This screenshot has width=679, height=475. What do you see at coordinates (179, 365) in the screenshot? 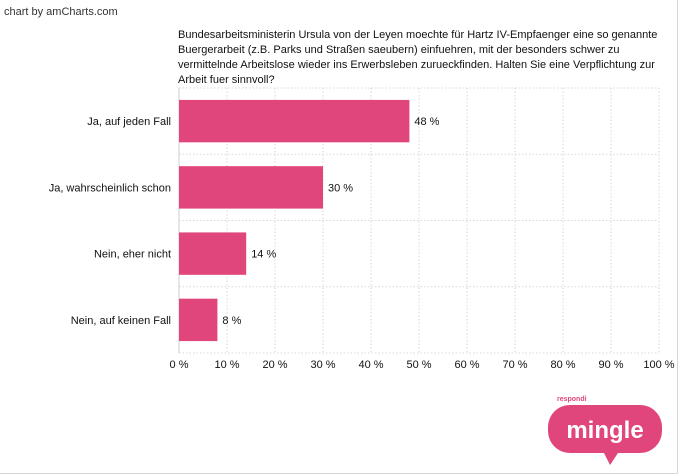
I see `x-tick-label: 0 %` at bounding box center [179, 365].